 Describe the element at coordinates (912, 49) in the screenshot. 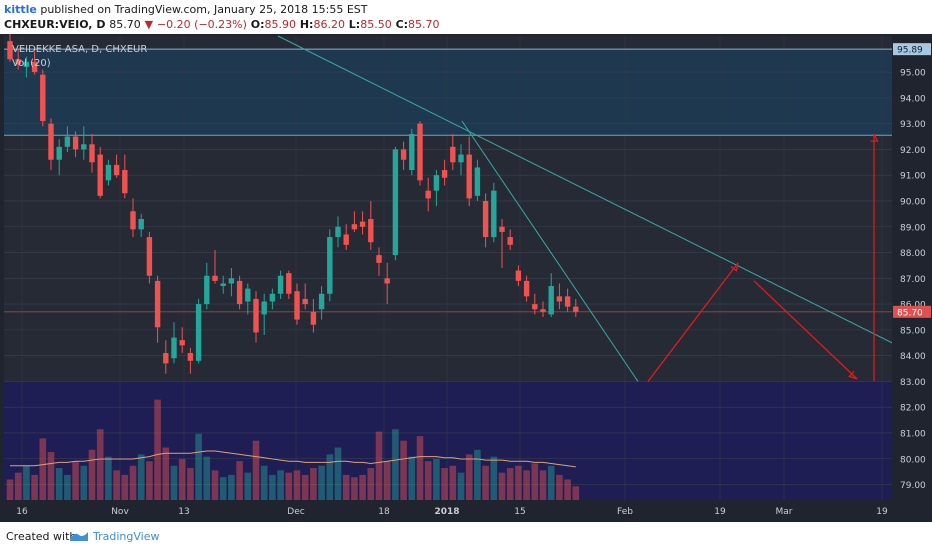

I see `top-level-price-tag-bg` at that location.